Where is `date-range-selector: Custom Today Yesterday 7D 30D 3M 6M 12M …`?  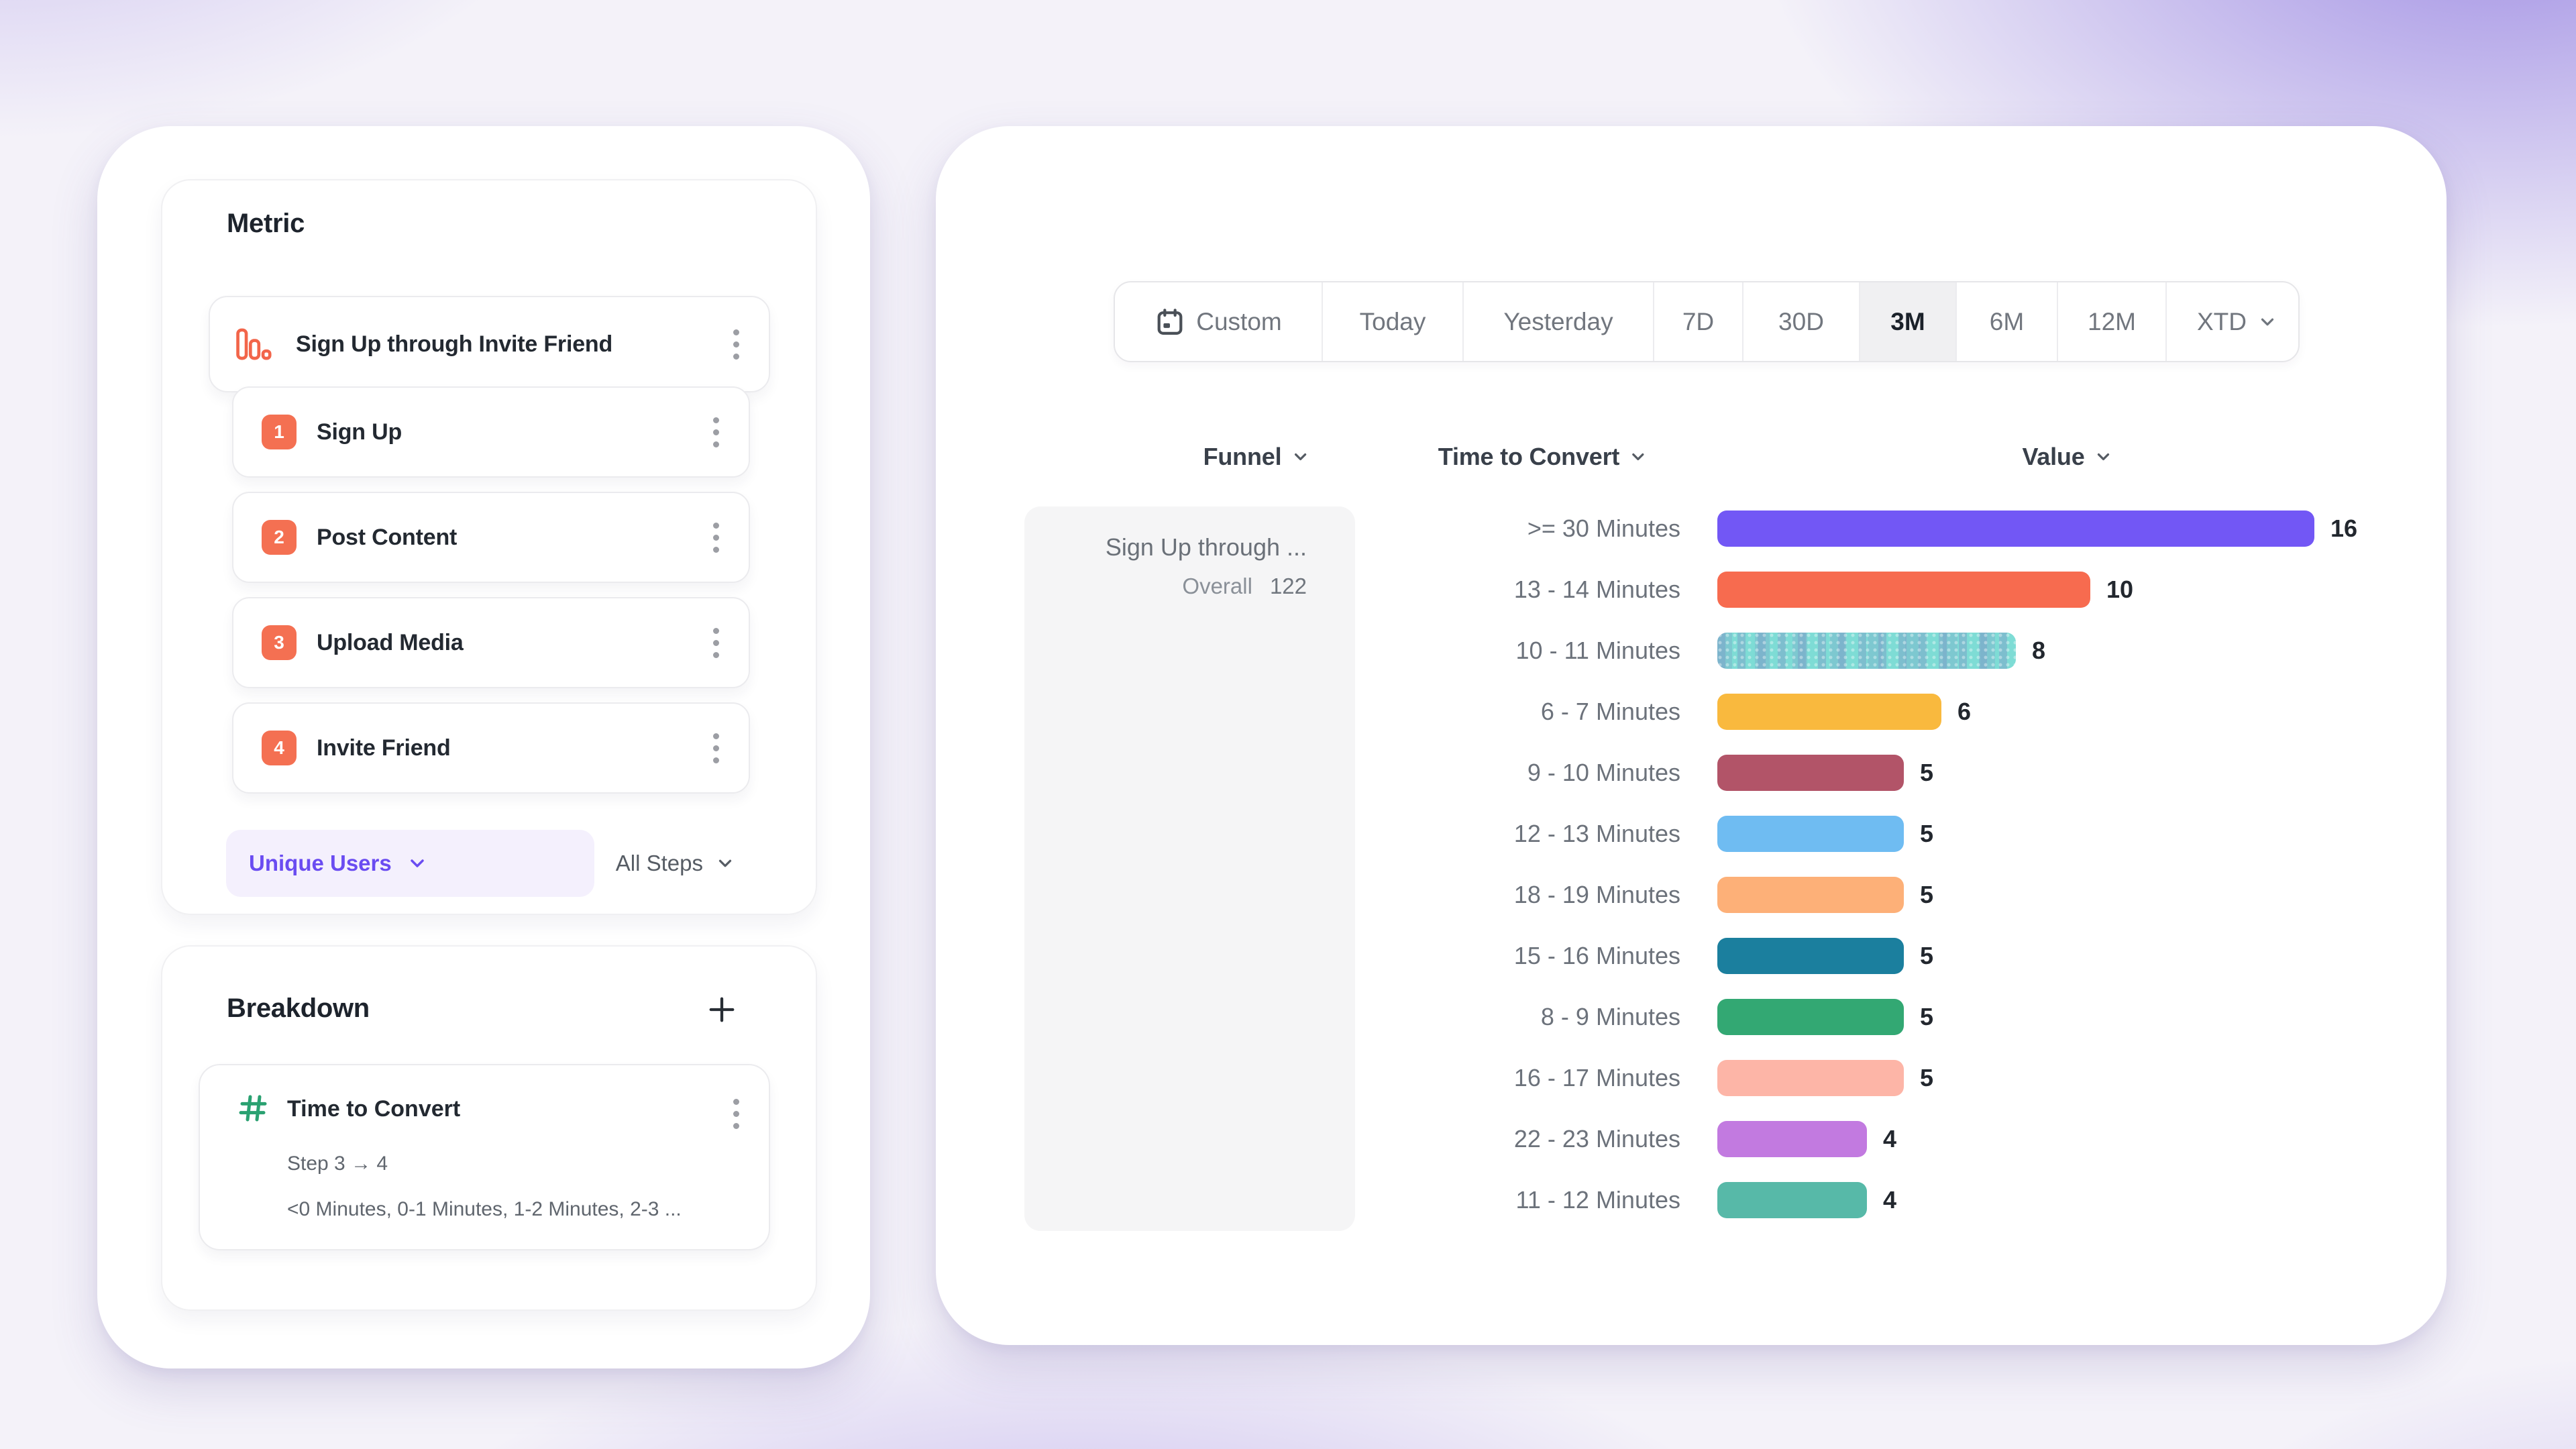
date-range-selector: Custom Today Yesterday 7D 30D 3M 6M 12M … is located at coordinates (1707, 321).